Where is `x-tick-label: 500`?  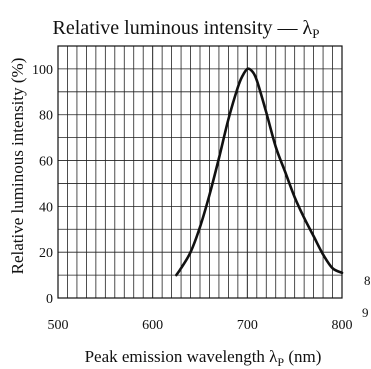
x-tick-label: 500 is located at coordinates (58, 325).